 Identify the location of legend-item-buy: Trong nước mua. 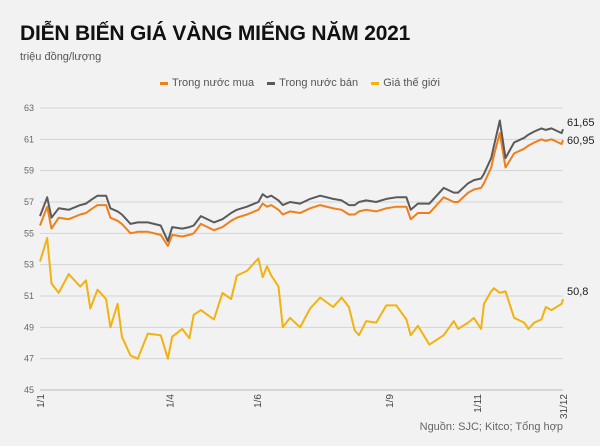
(207, 83).